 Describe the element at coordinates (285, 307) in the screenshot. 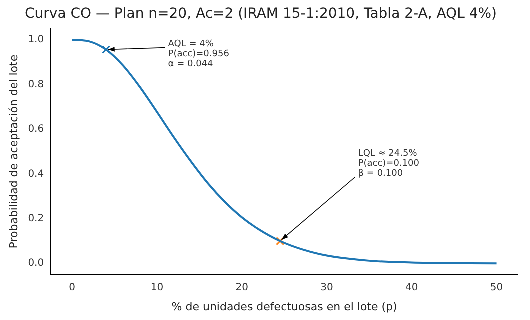

I see `x-axis-title: % de unidades defectuosas en el lote (p)` at that location.